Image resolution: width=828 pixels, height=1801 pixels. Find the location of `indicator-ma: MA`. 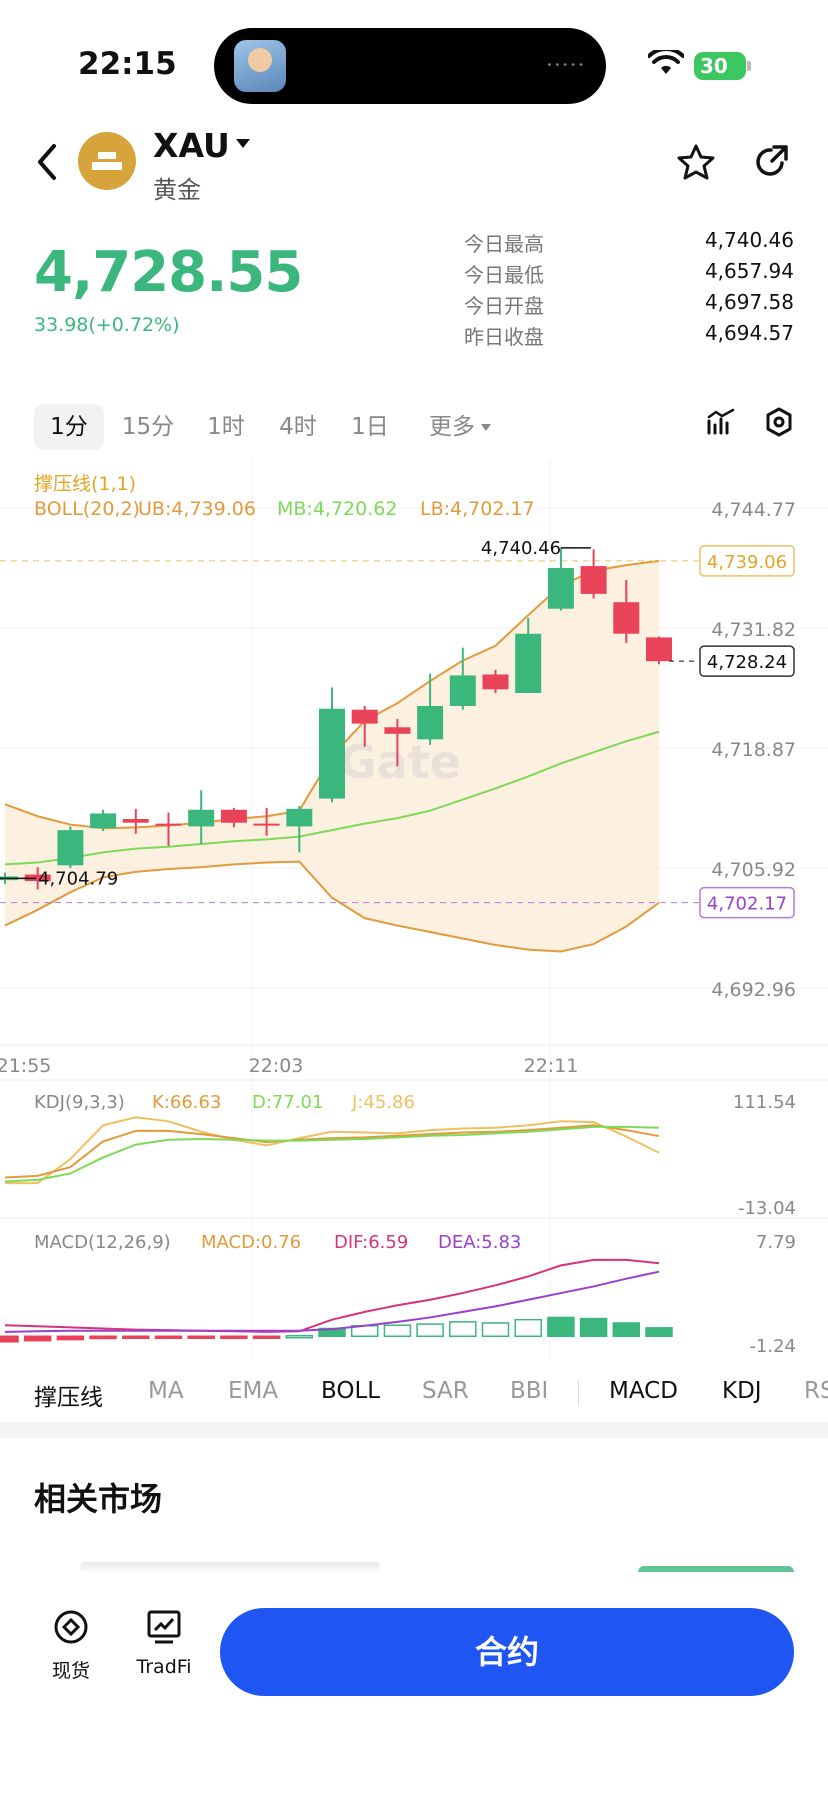

indicator-ma: MA is located at coordinates (166, 1391).